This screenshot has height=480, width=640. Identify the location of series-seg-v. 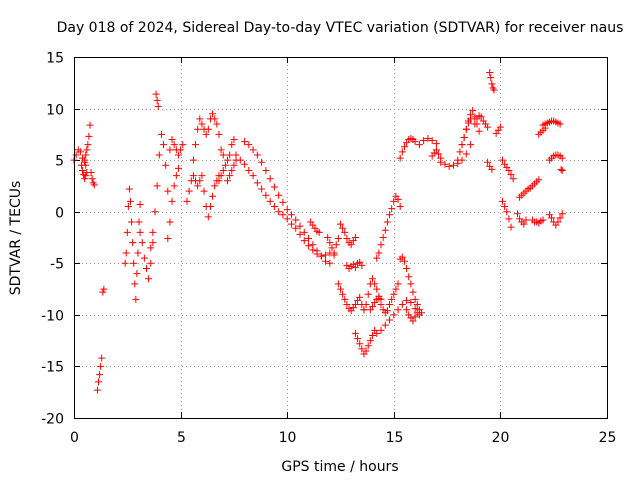
(354, 265).